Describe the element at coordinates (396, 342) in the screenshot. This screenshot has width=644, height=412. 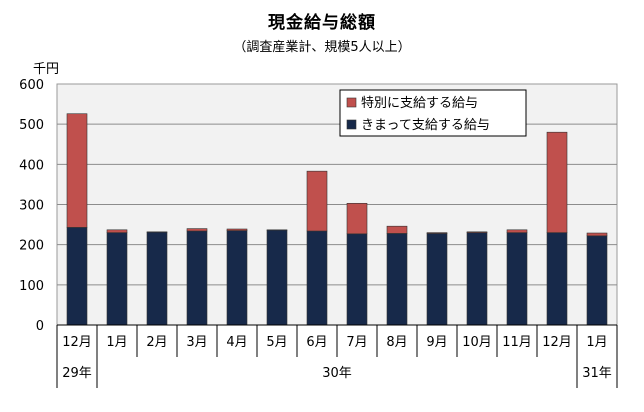
I see `x-tick-label: 8月` at that location.